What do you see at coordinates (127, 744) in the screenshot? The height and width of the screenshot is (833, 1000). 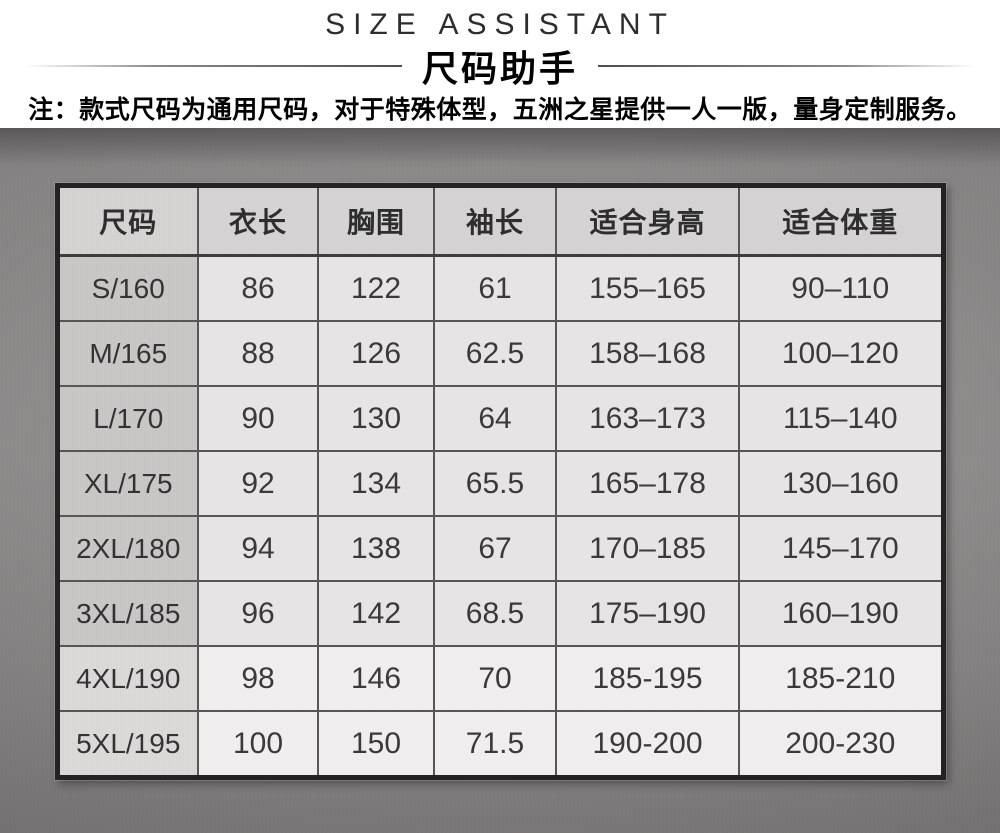 I see `size-label-cell: 5XL/195` at bounding box center [127, 744].